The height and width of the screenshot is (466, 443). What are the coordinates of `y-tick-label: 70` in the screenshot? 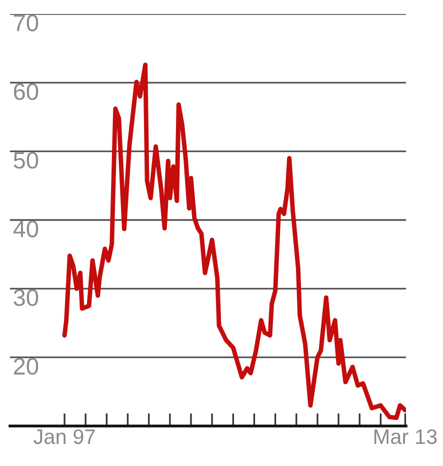 It's located at (26, 23).